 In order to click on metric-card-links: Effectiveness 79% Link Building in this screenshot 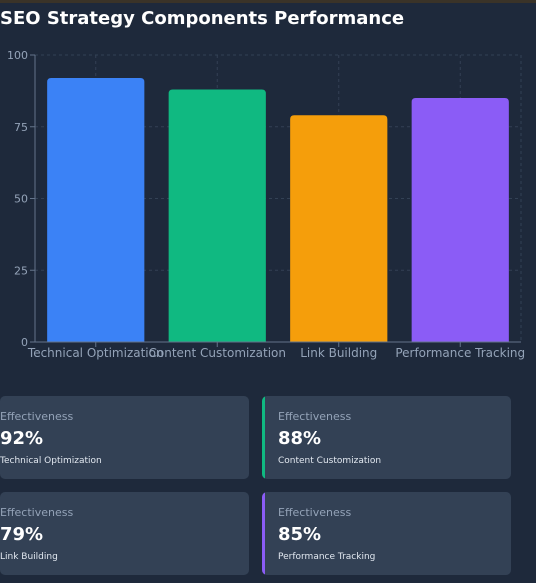, I will do `click(124, 533)`.